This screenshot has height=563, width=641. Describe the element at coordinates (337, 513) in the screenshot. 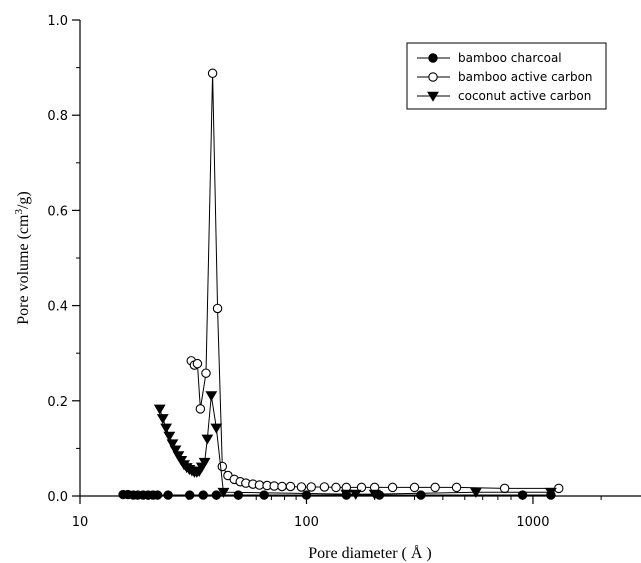

I see `x-axis: 10 100 1000` at that location.